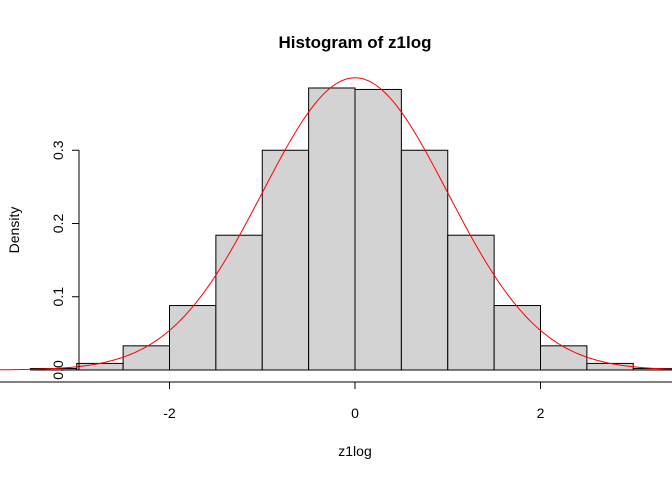 This screenshot has height=480, width=672. Describe the element at coordinates (354, 451) in the screenshot. I see `x-axis-label: z1log` at that location.